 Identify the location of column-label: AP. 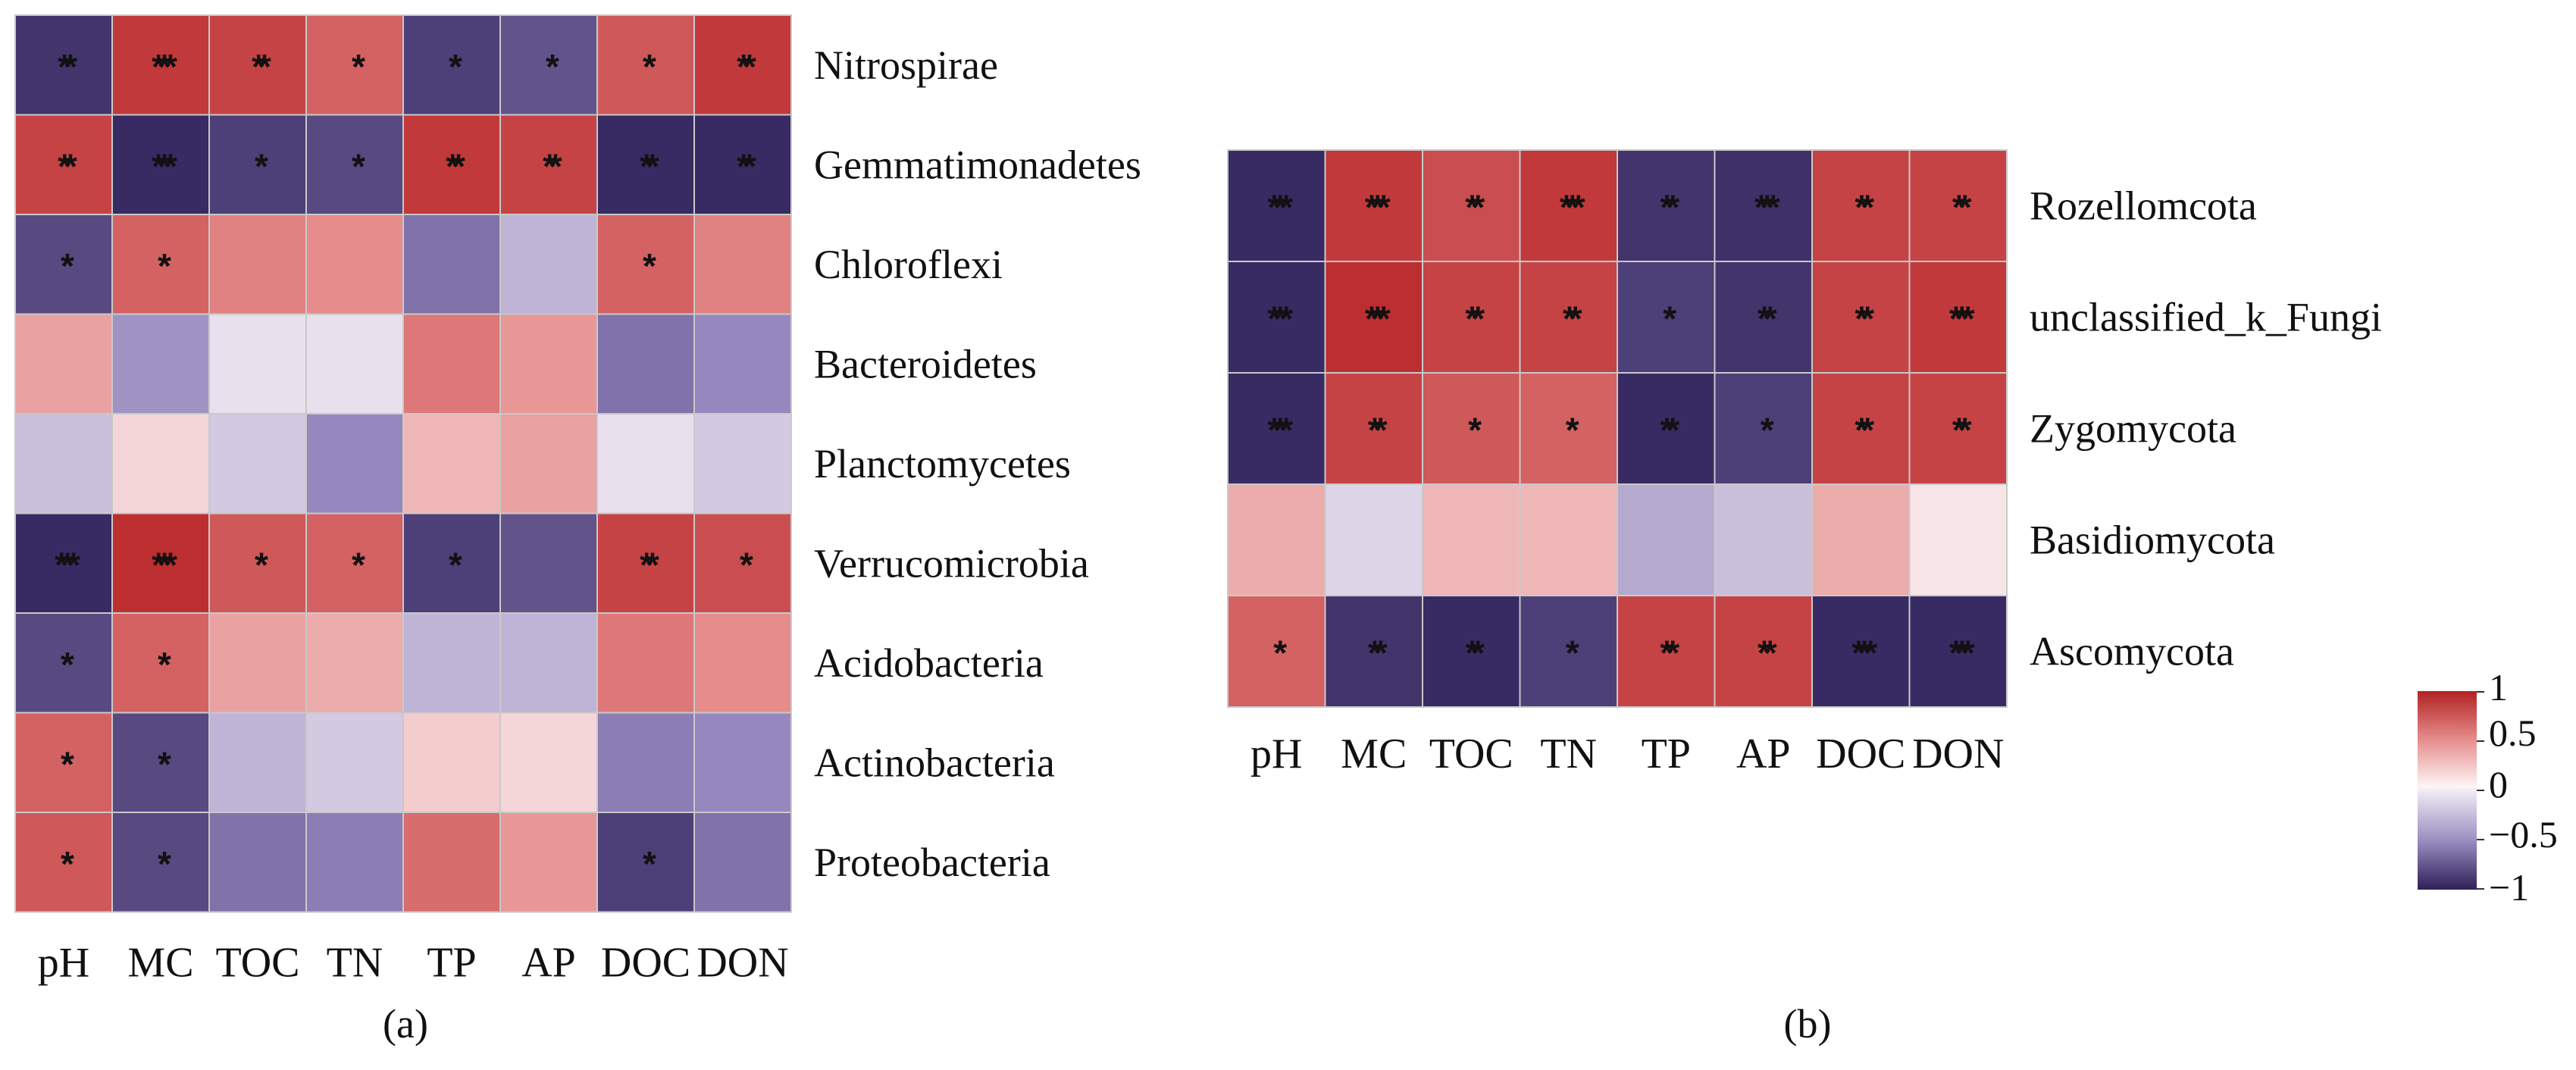
(1764, 754).